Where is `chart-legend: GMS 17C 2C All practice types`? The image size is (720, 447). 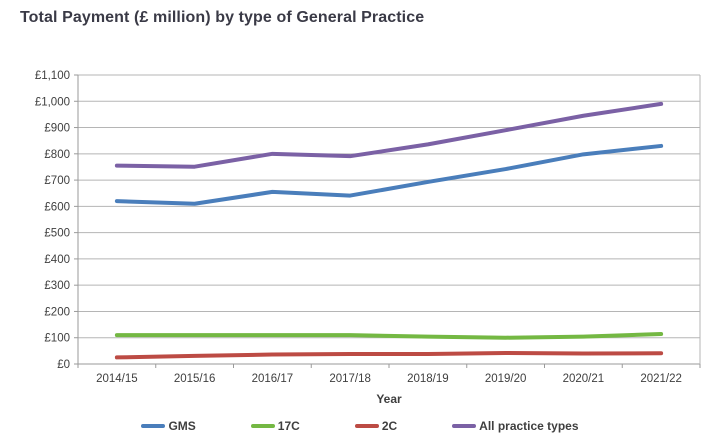
chart-legend: GMS 17C 2C All practice types is located at coordinates (360, 426).